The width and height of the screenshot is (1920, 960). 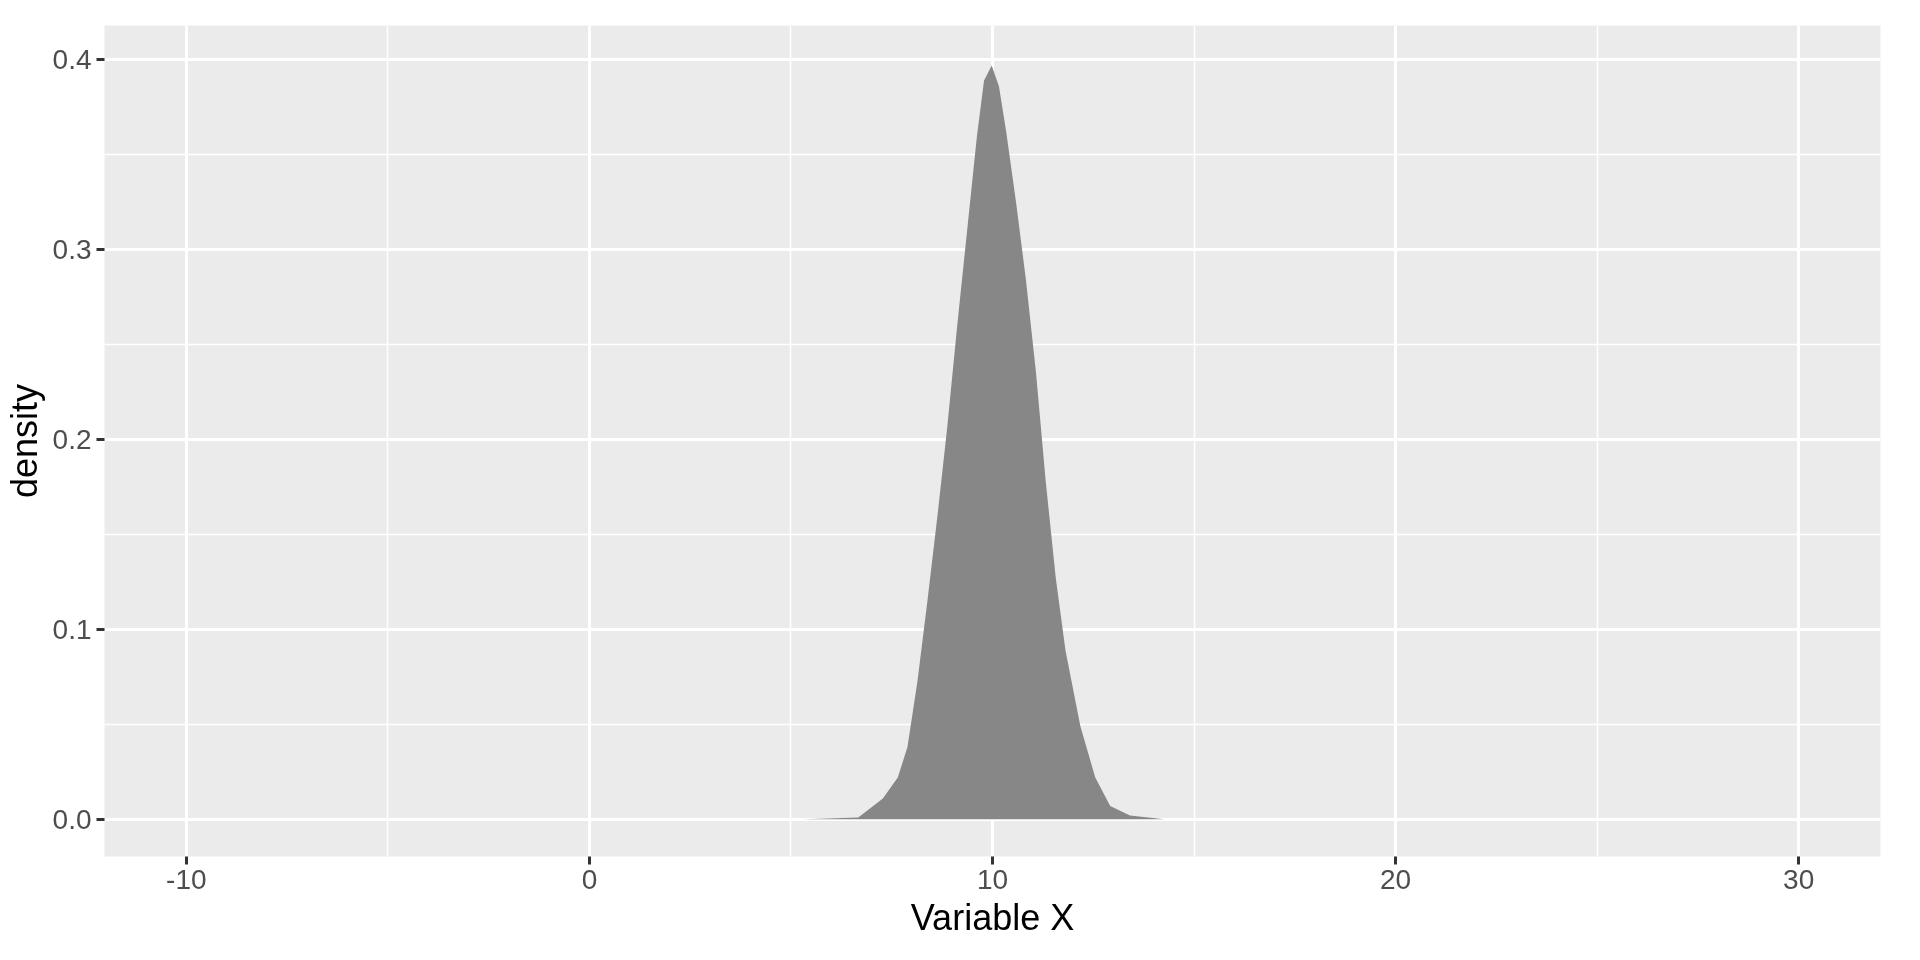 I want to click on y-tick-label: 0.2, so click(x=72, y=439).